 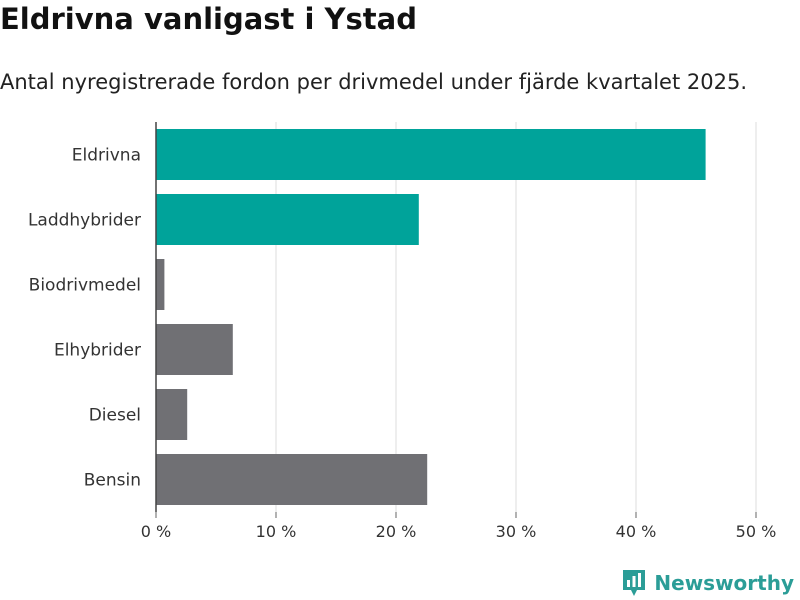 I want to click on tick-label: 40 %, so click(x=636, y=531).